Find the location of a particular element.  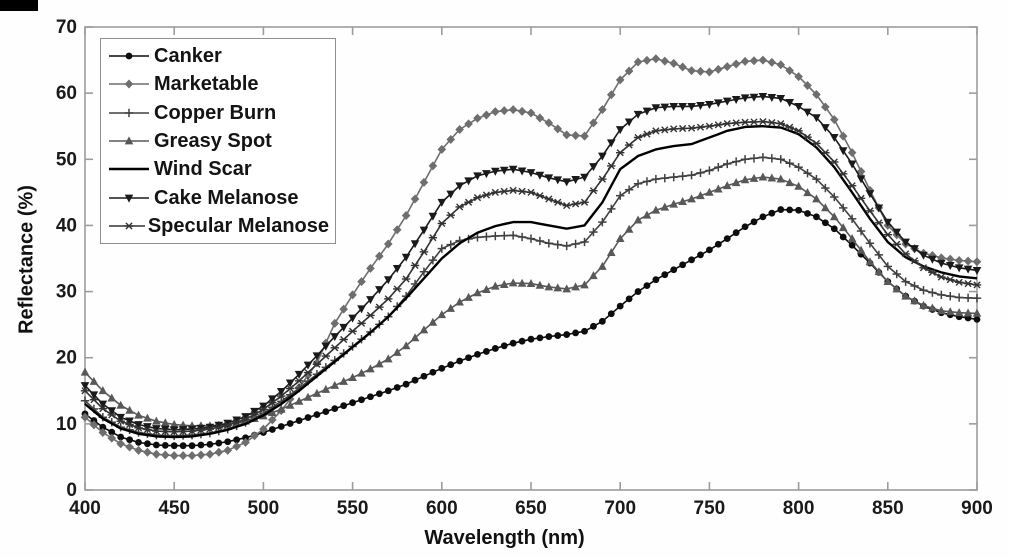

x-tick-label: 750 is located at coordinates (710, 508).